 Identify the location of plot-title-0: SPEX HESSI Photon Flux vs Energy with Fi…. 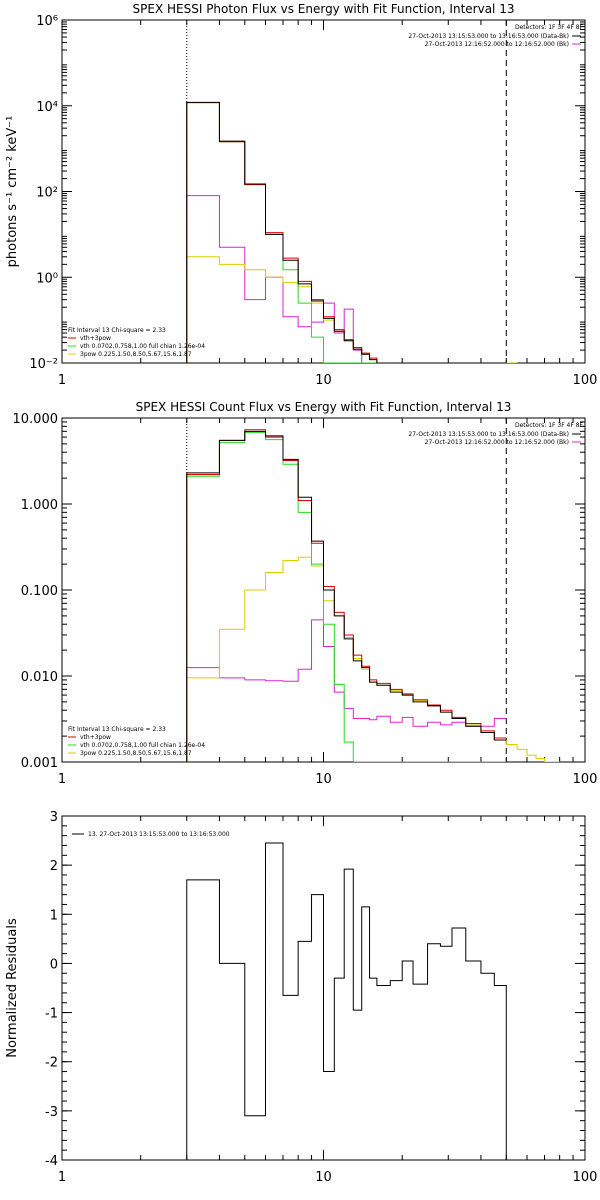
(324, 9).